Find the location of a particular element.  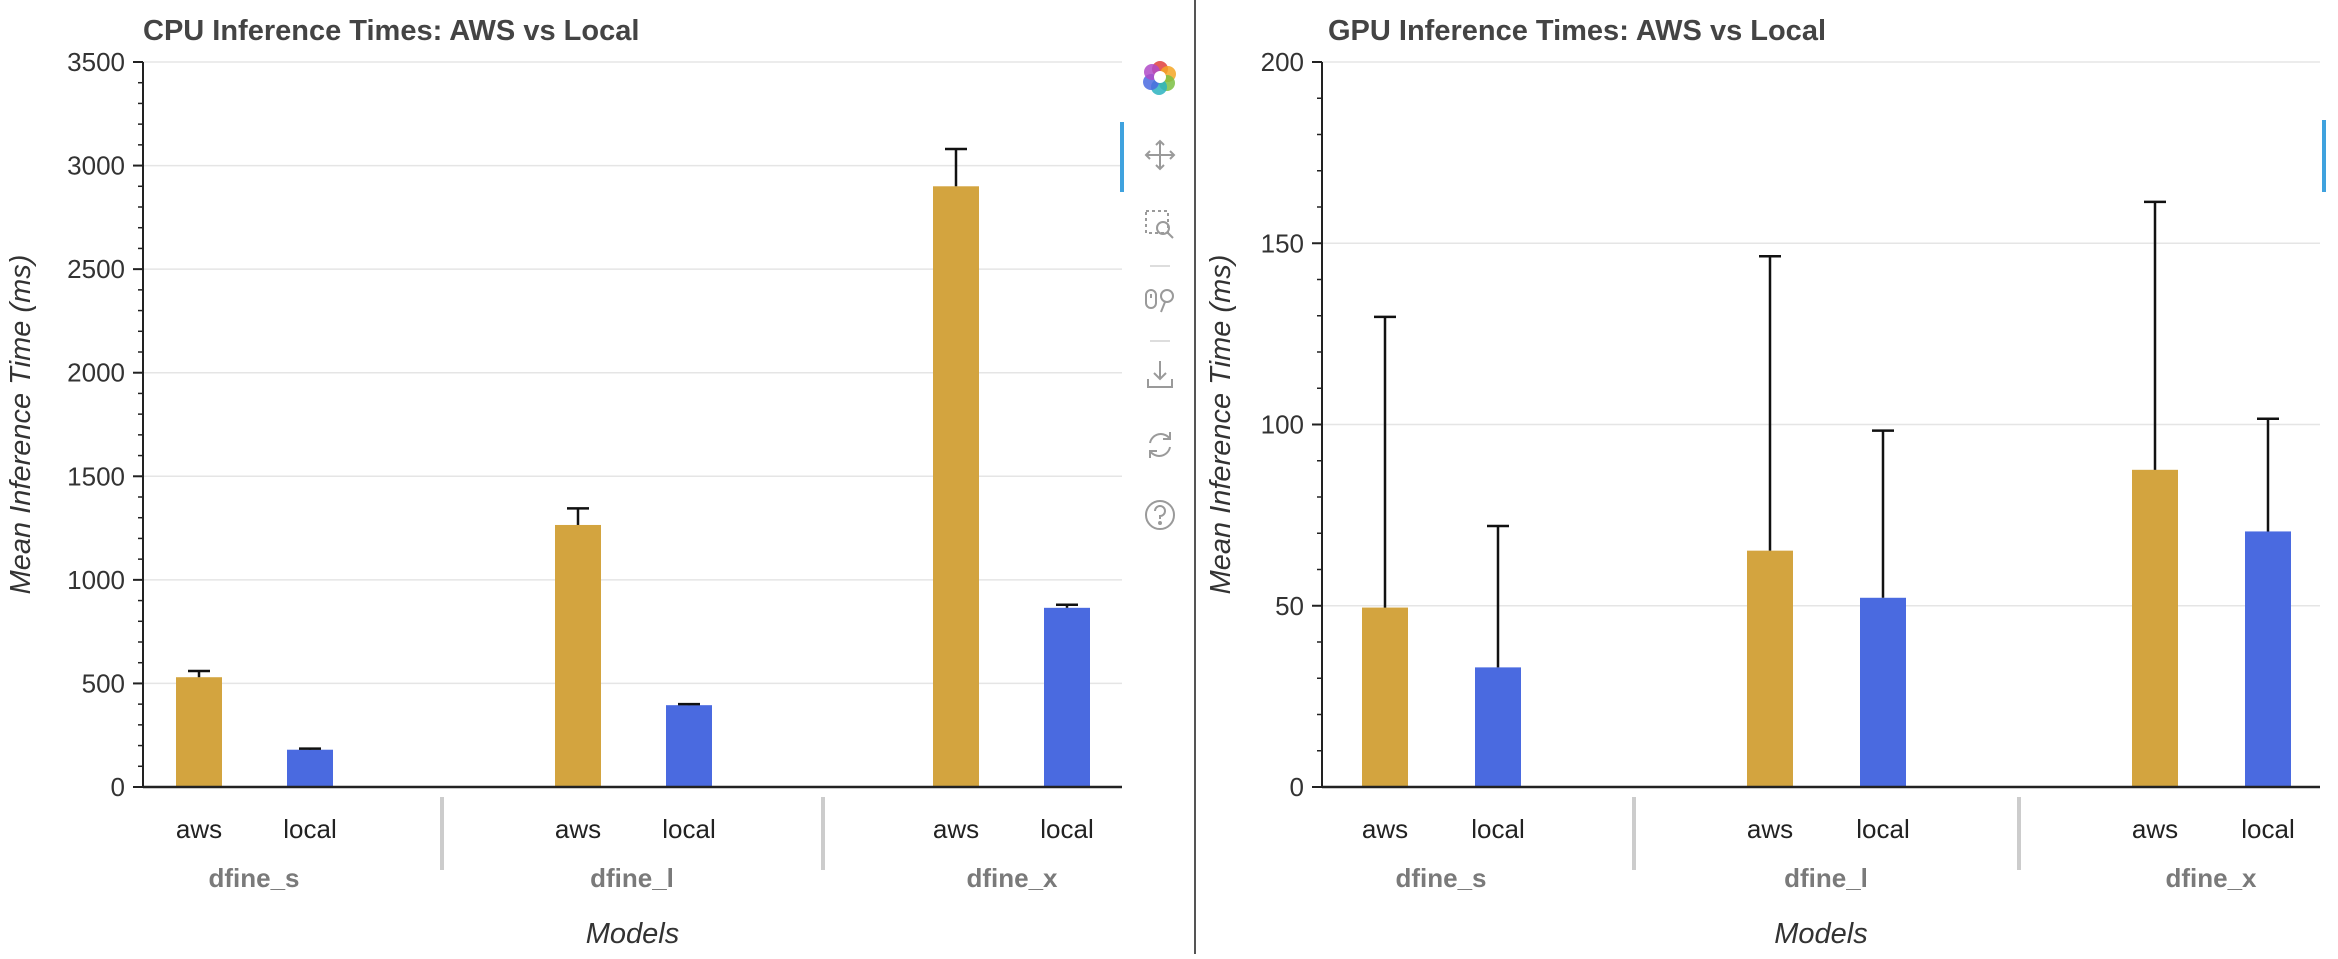

wheel-zoom-icon is located at coordinates (1160, 300).